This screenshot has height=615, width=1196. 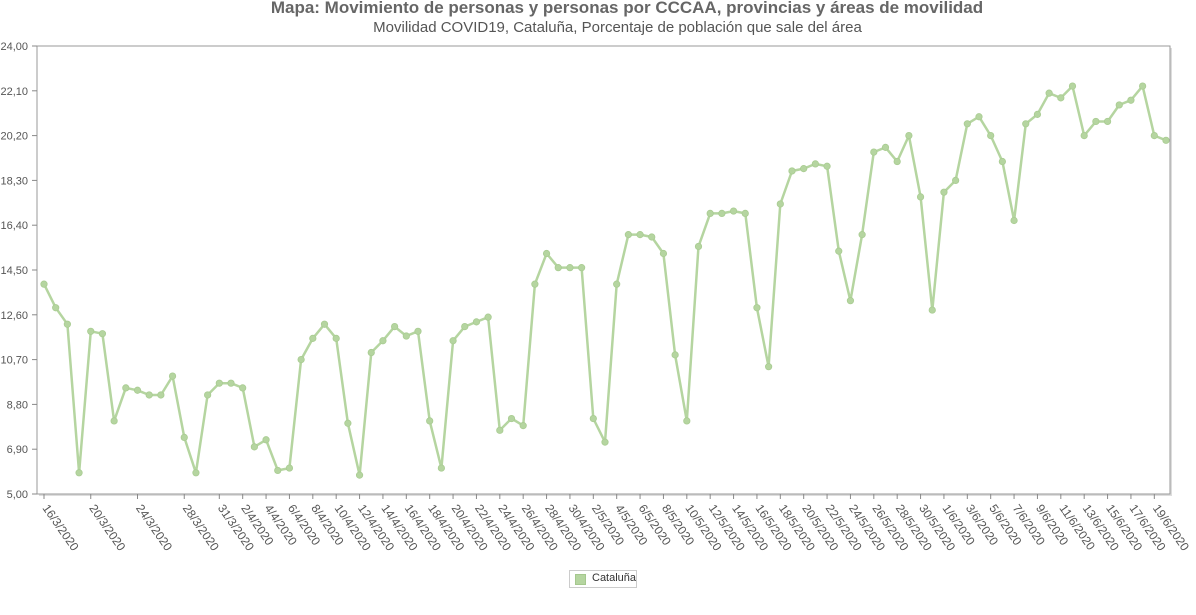 What do you see at coordinates (17, 450) in the screenshot?
I see `y-tick-label: 6,90` at bounding box center [17, 450].